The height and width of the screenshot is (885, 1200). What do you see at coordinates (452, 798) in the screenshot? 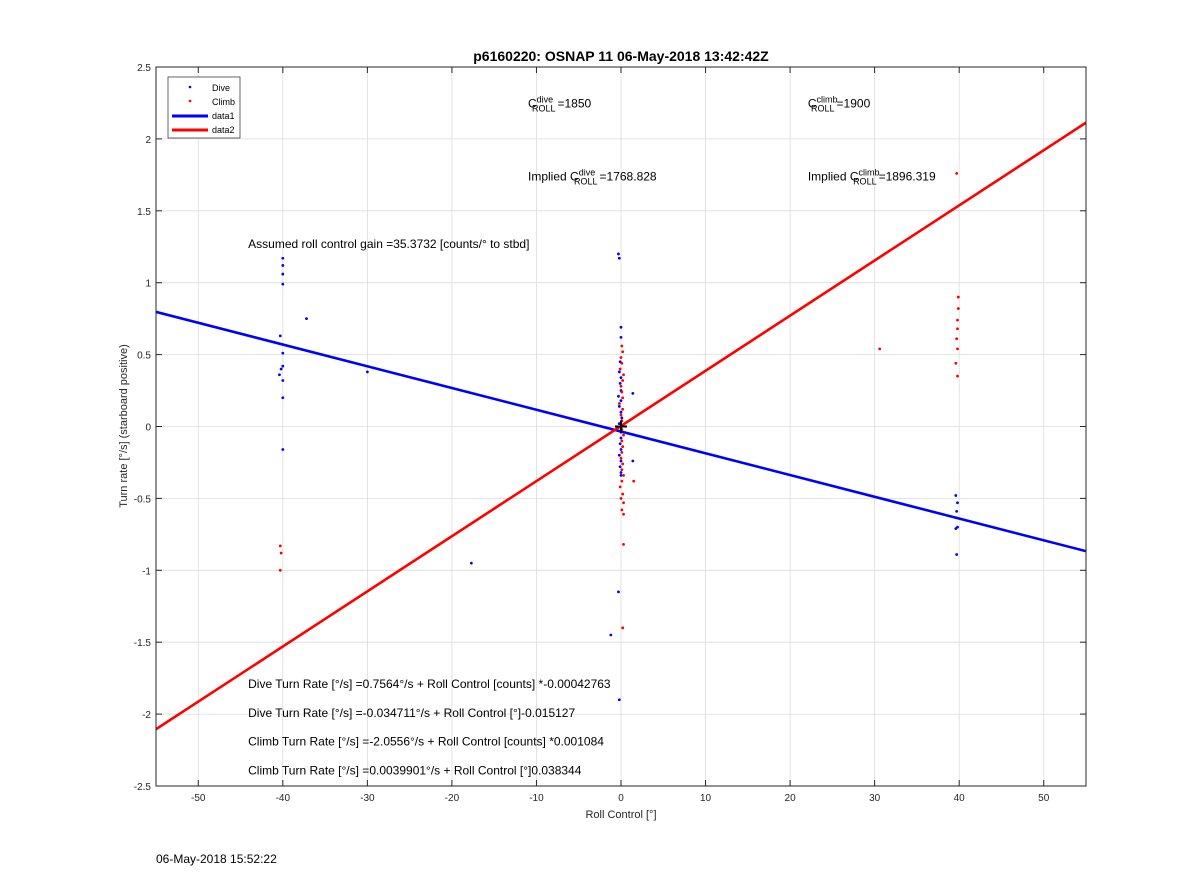
I see `x-tick-label: -20` at bounding box center [452, 798].